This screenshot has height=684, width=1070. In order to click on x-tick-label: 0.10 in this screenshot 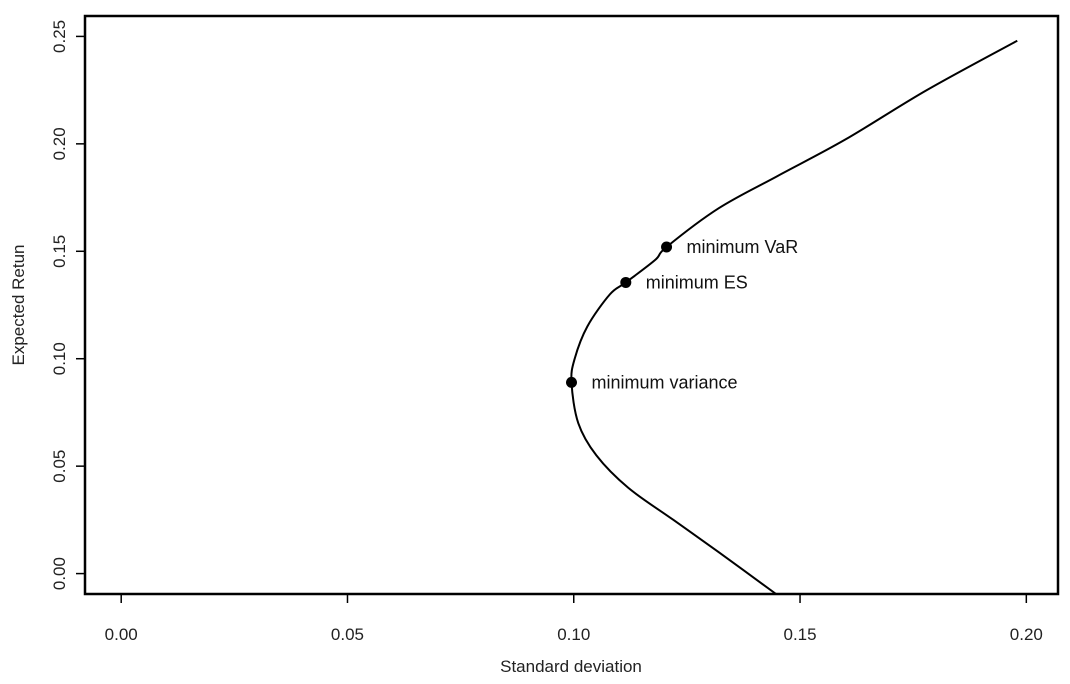, I will do `click(573, 634)`.